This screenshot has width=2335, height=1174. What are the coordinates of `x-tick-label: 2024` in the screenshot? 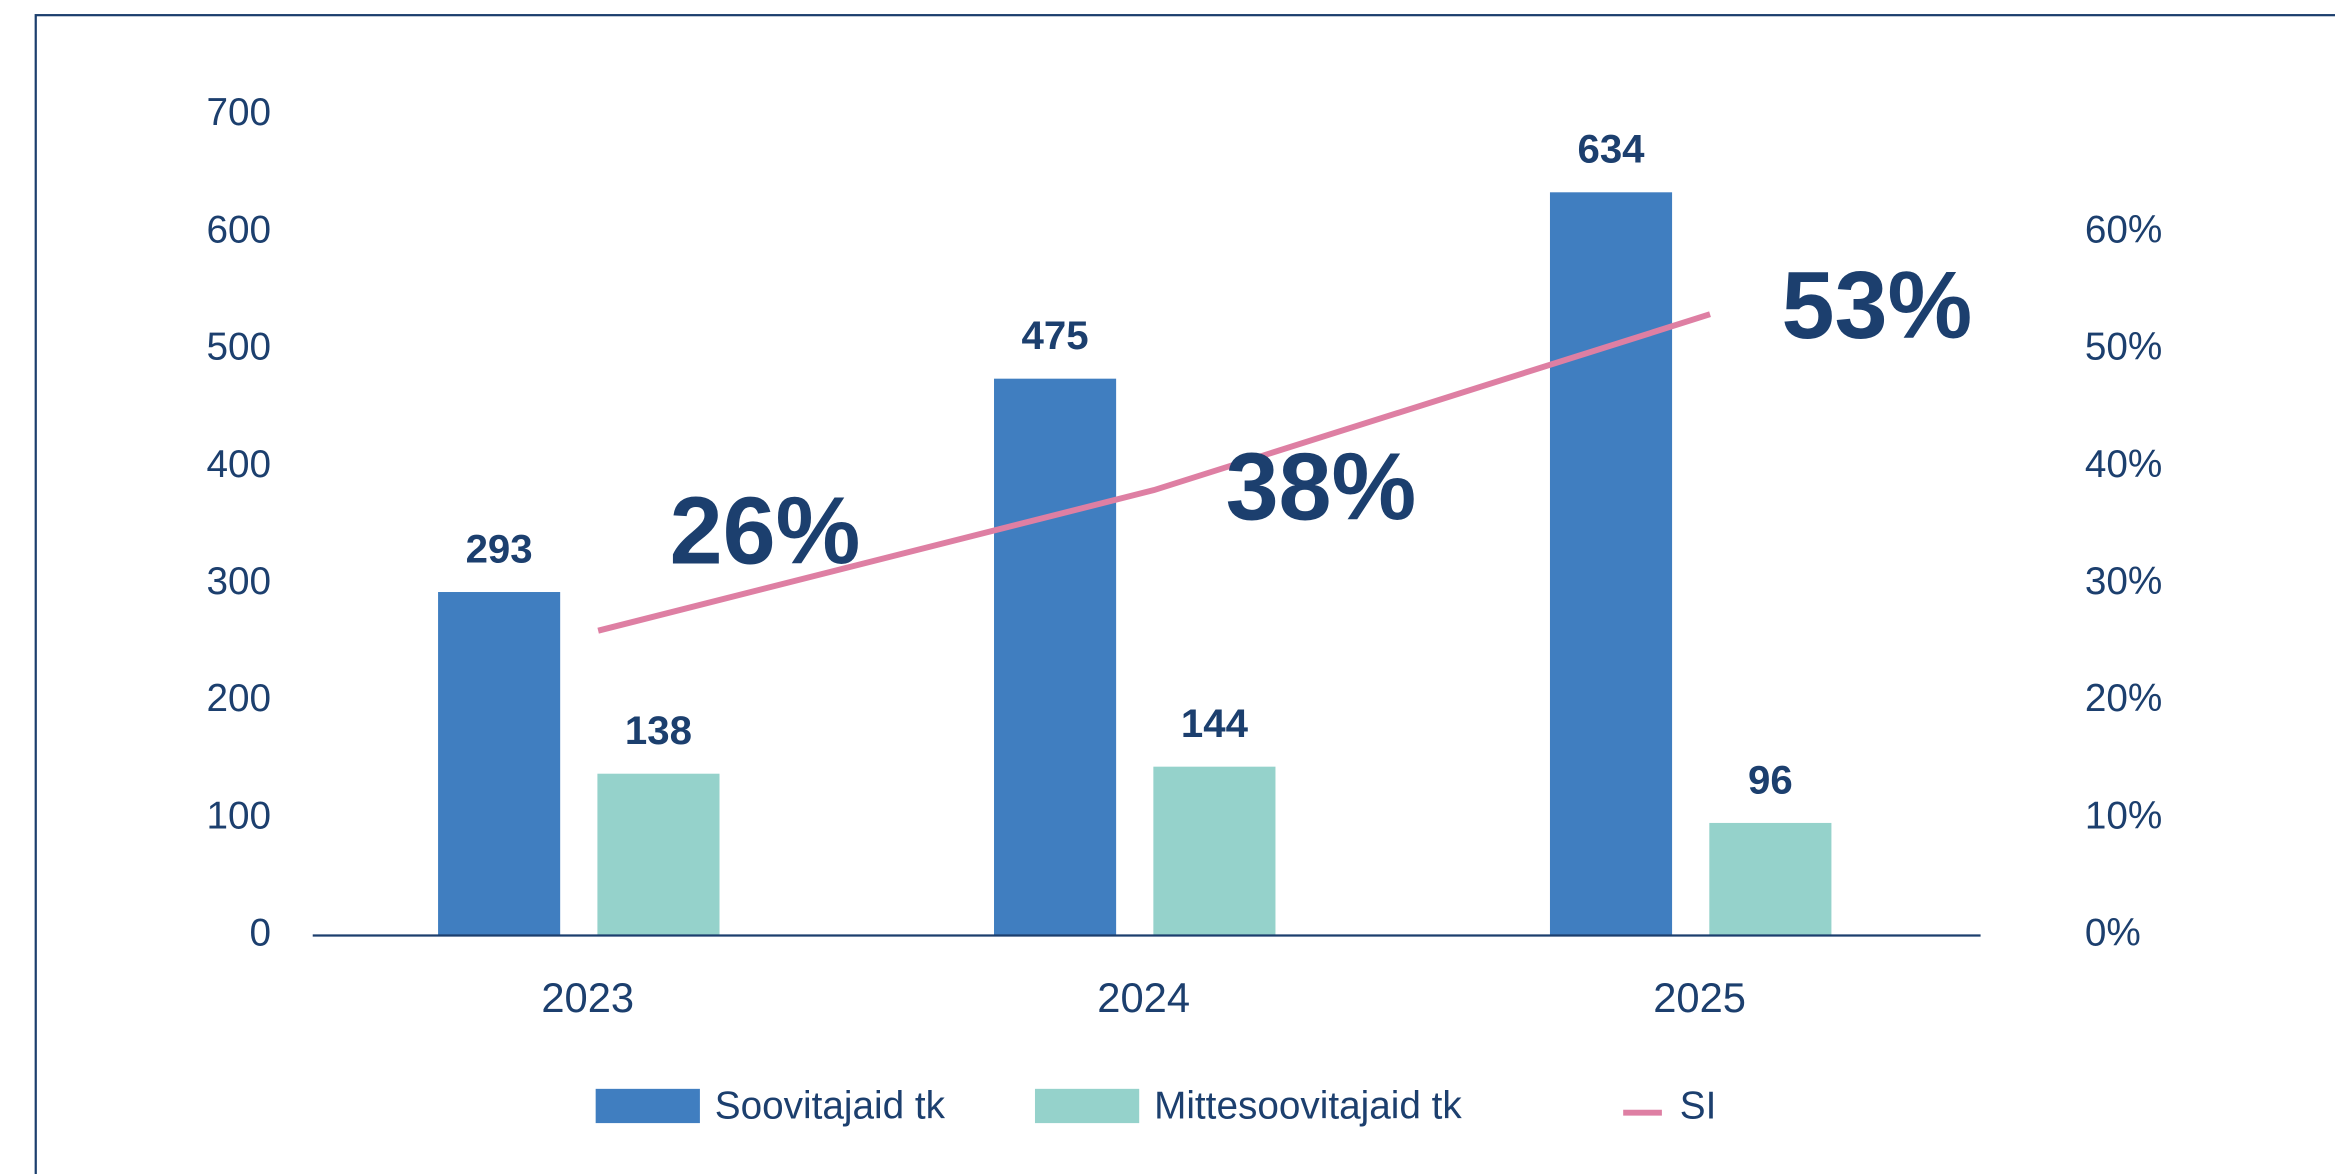 It's located at (1143, 997).